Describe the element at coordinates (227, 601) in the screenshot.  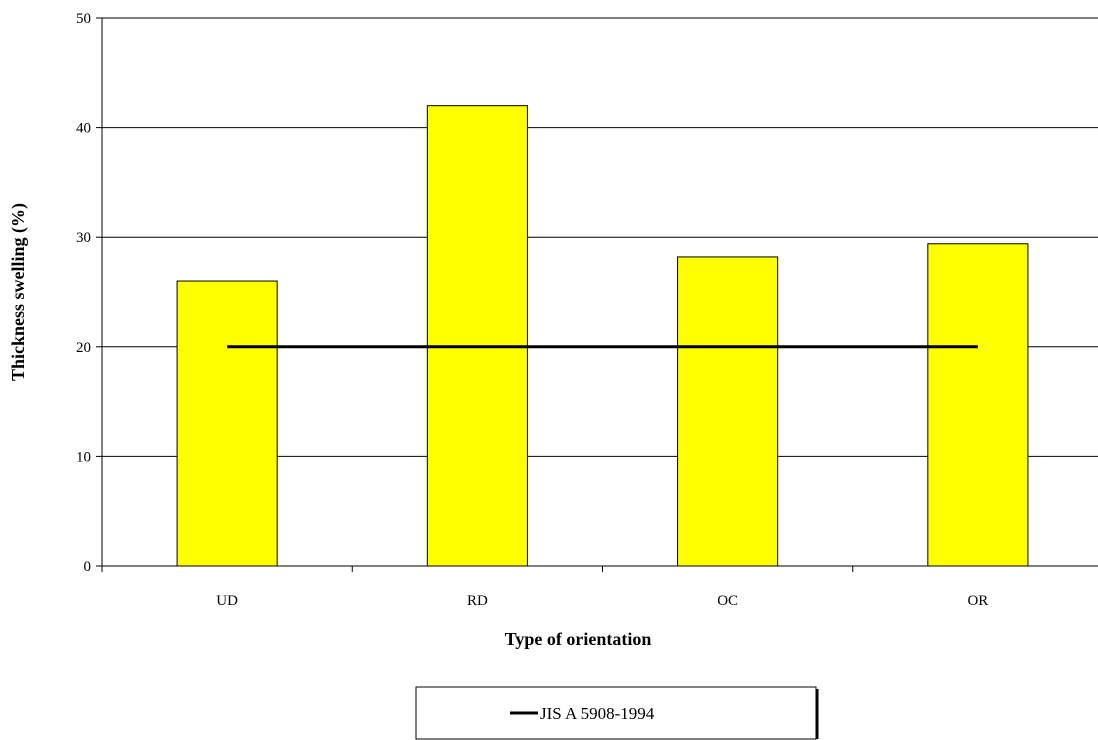
I see `x-tick-label-ud: UD` at that location.